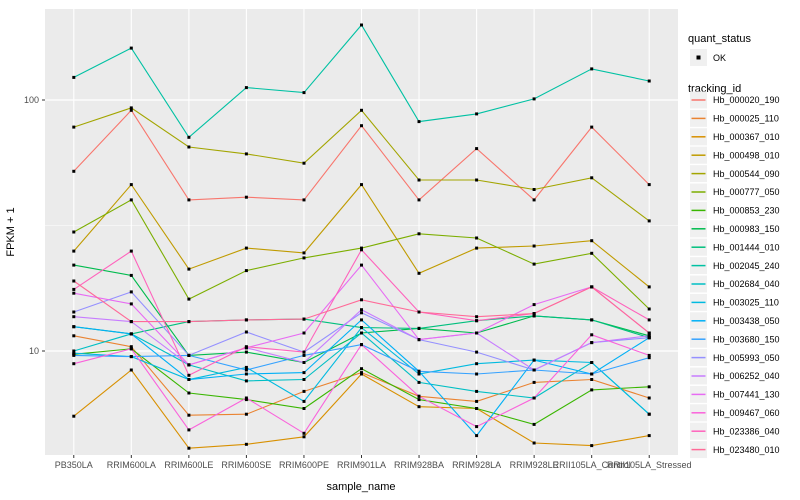  I want to click on legend-item-label: Hb_000983_150, so click(746, 229).